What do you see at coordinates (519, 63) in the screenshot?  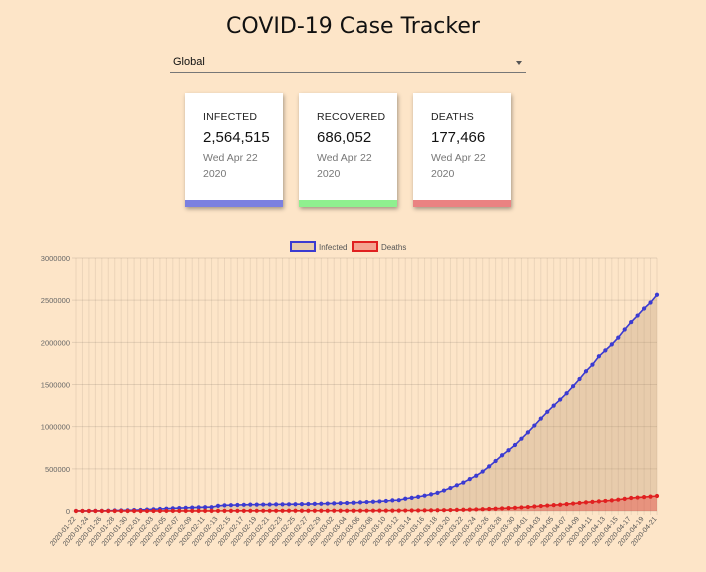 I see `chevron-down-icon` at bounding box center [519, 63].